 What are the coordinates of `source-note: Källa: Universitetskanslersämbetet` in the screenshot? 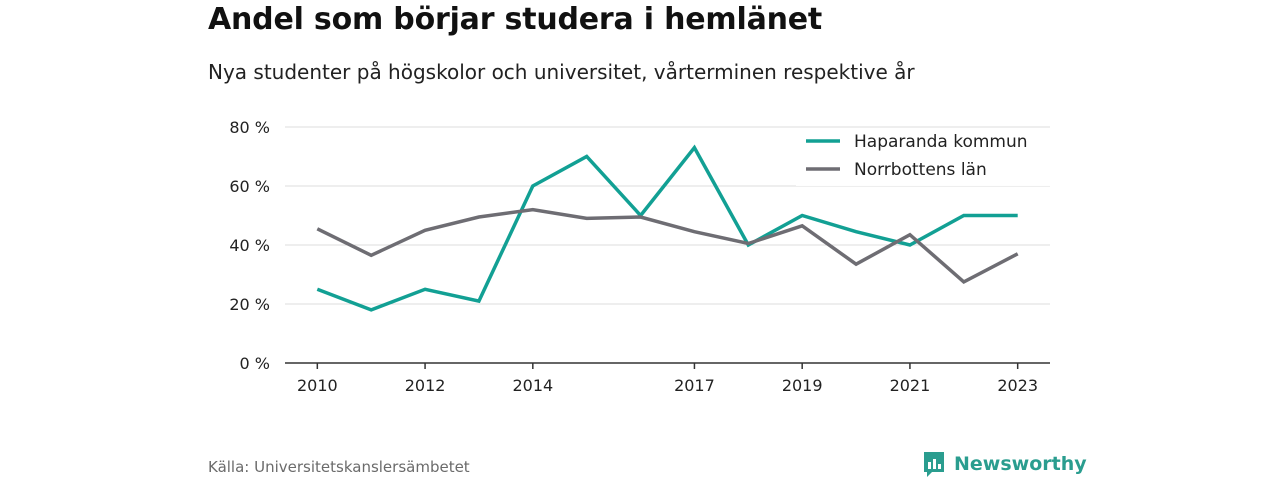 It's located at (339, 467).